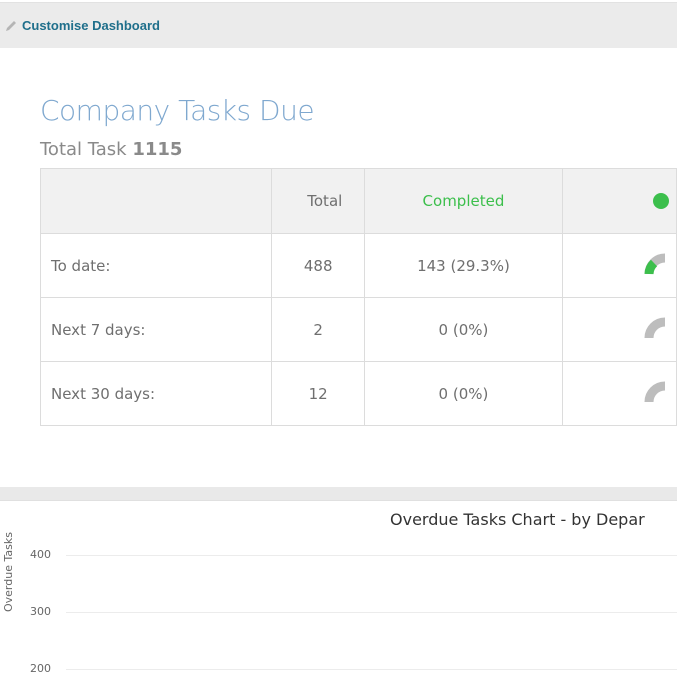  I want to click on row-label: Next 30 days:, so click(156, 393).